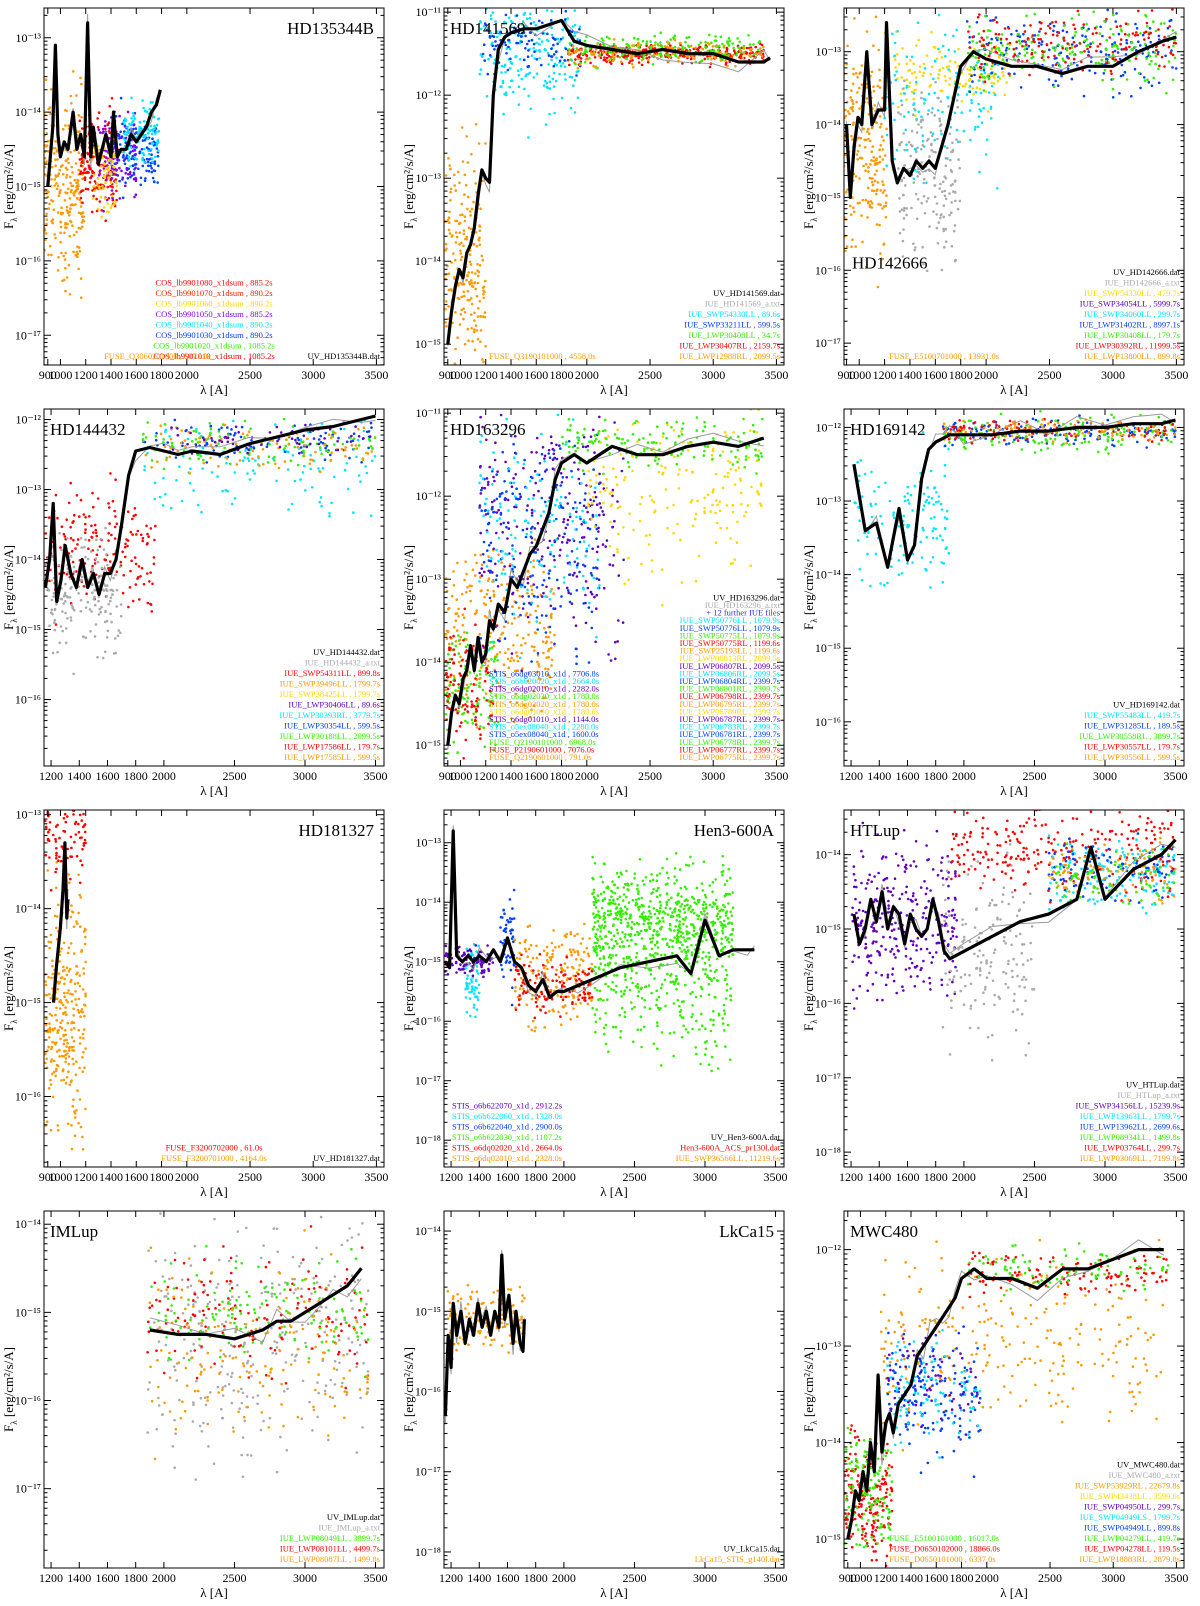 This screenshot has height=1606, width=1200. What do you see at coordinates (214, 389) in the screenshot?
I see `x-axis-label: λ [A]` at bounding box center [214, 389].